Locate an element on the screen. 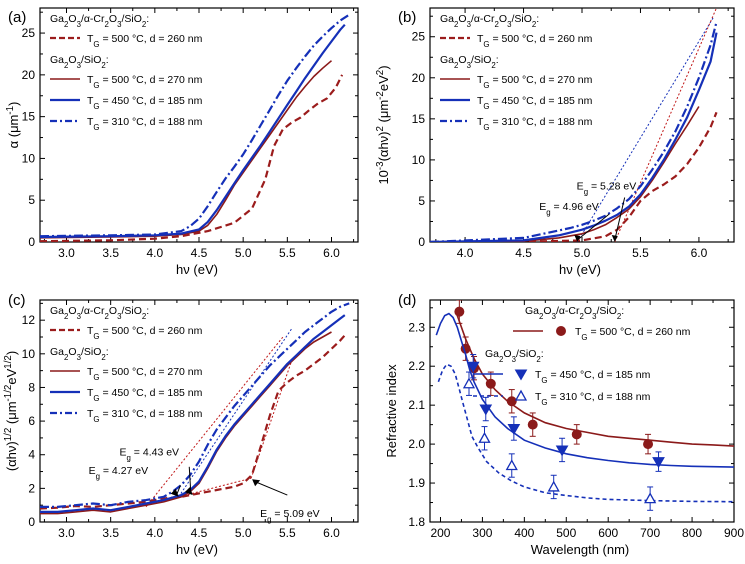  y-tick-label: 5 is located at coordinates (31, 200).